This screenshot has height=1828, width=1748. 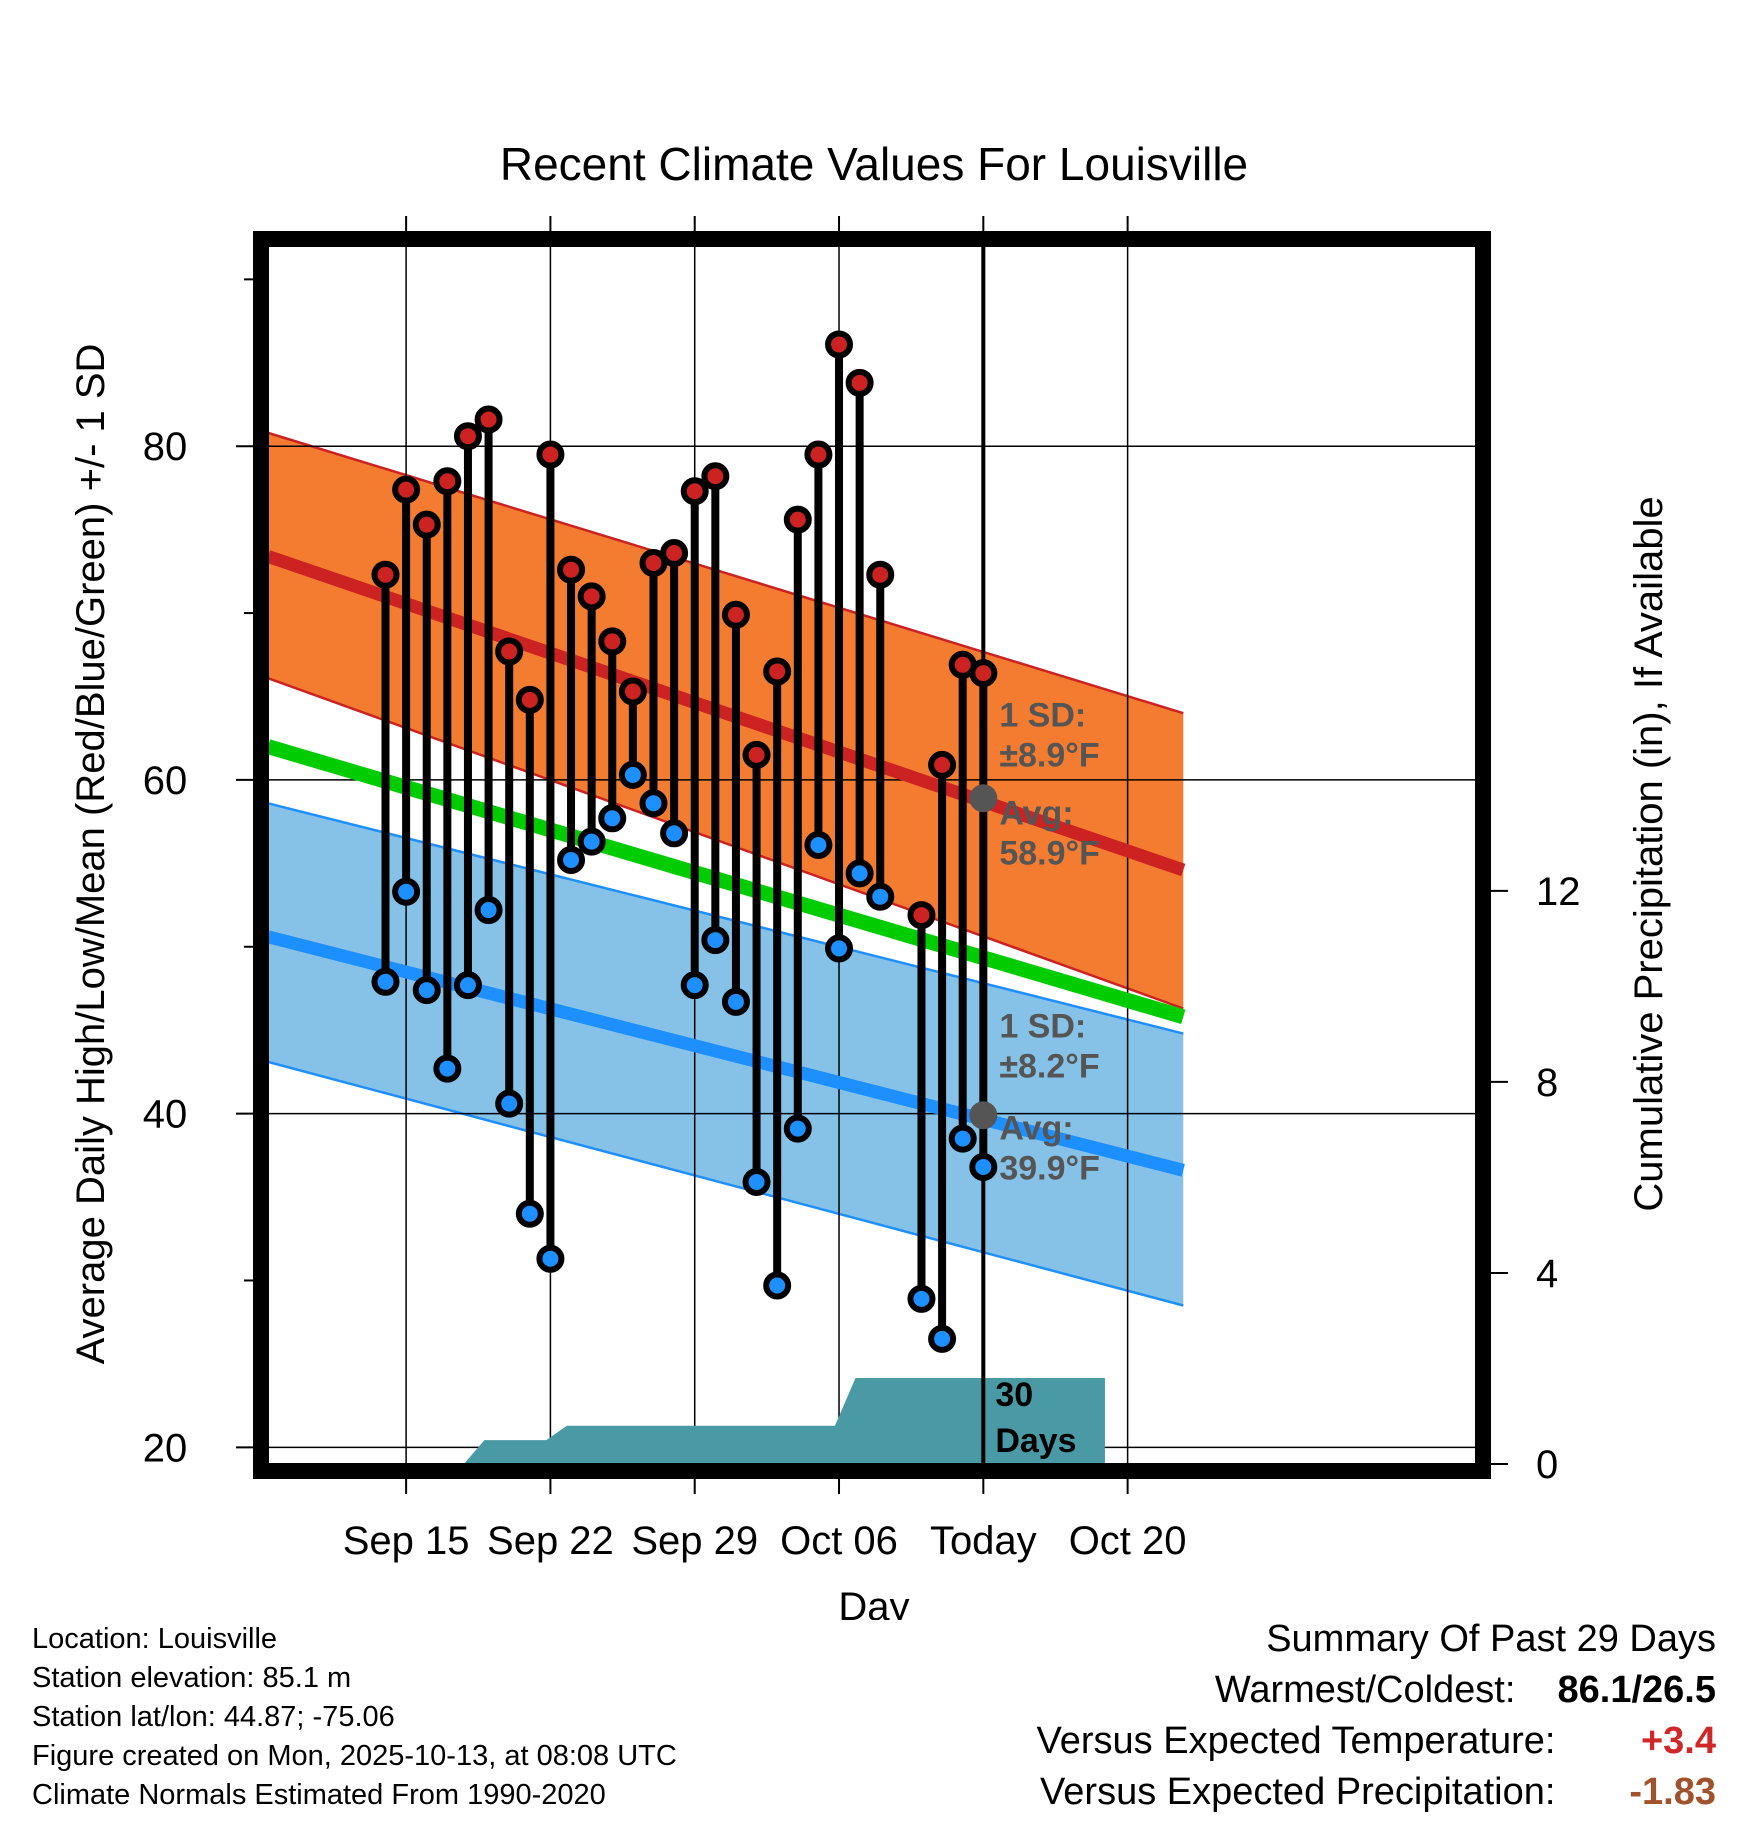 What do you see at coordinates (192, 1678) in the screenshot?
I see `elevation-text: Station elevation: 85.1 m` at bounding box center [192, 1678].